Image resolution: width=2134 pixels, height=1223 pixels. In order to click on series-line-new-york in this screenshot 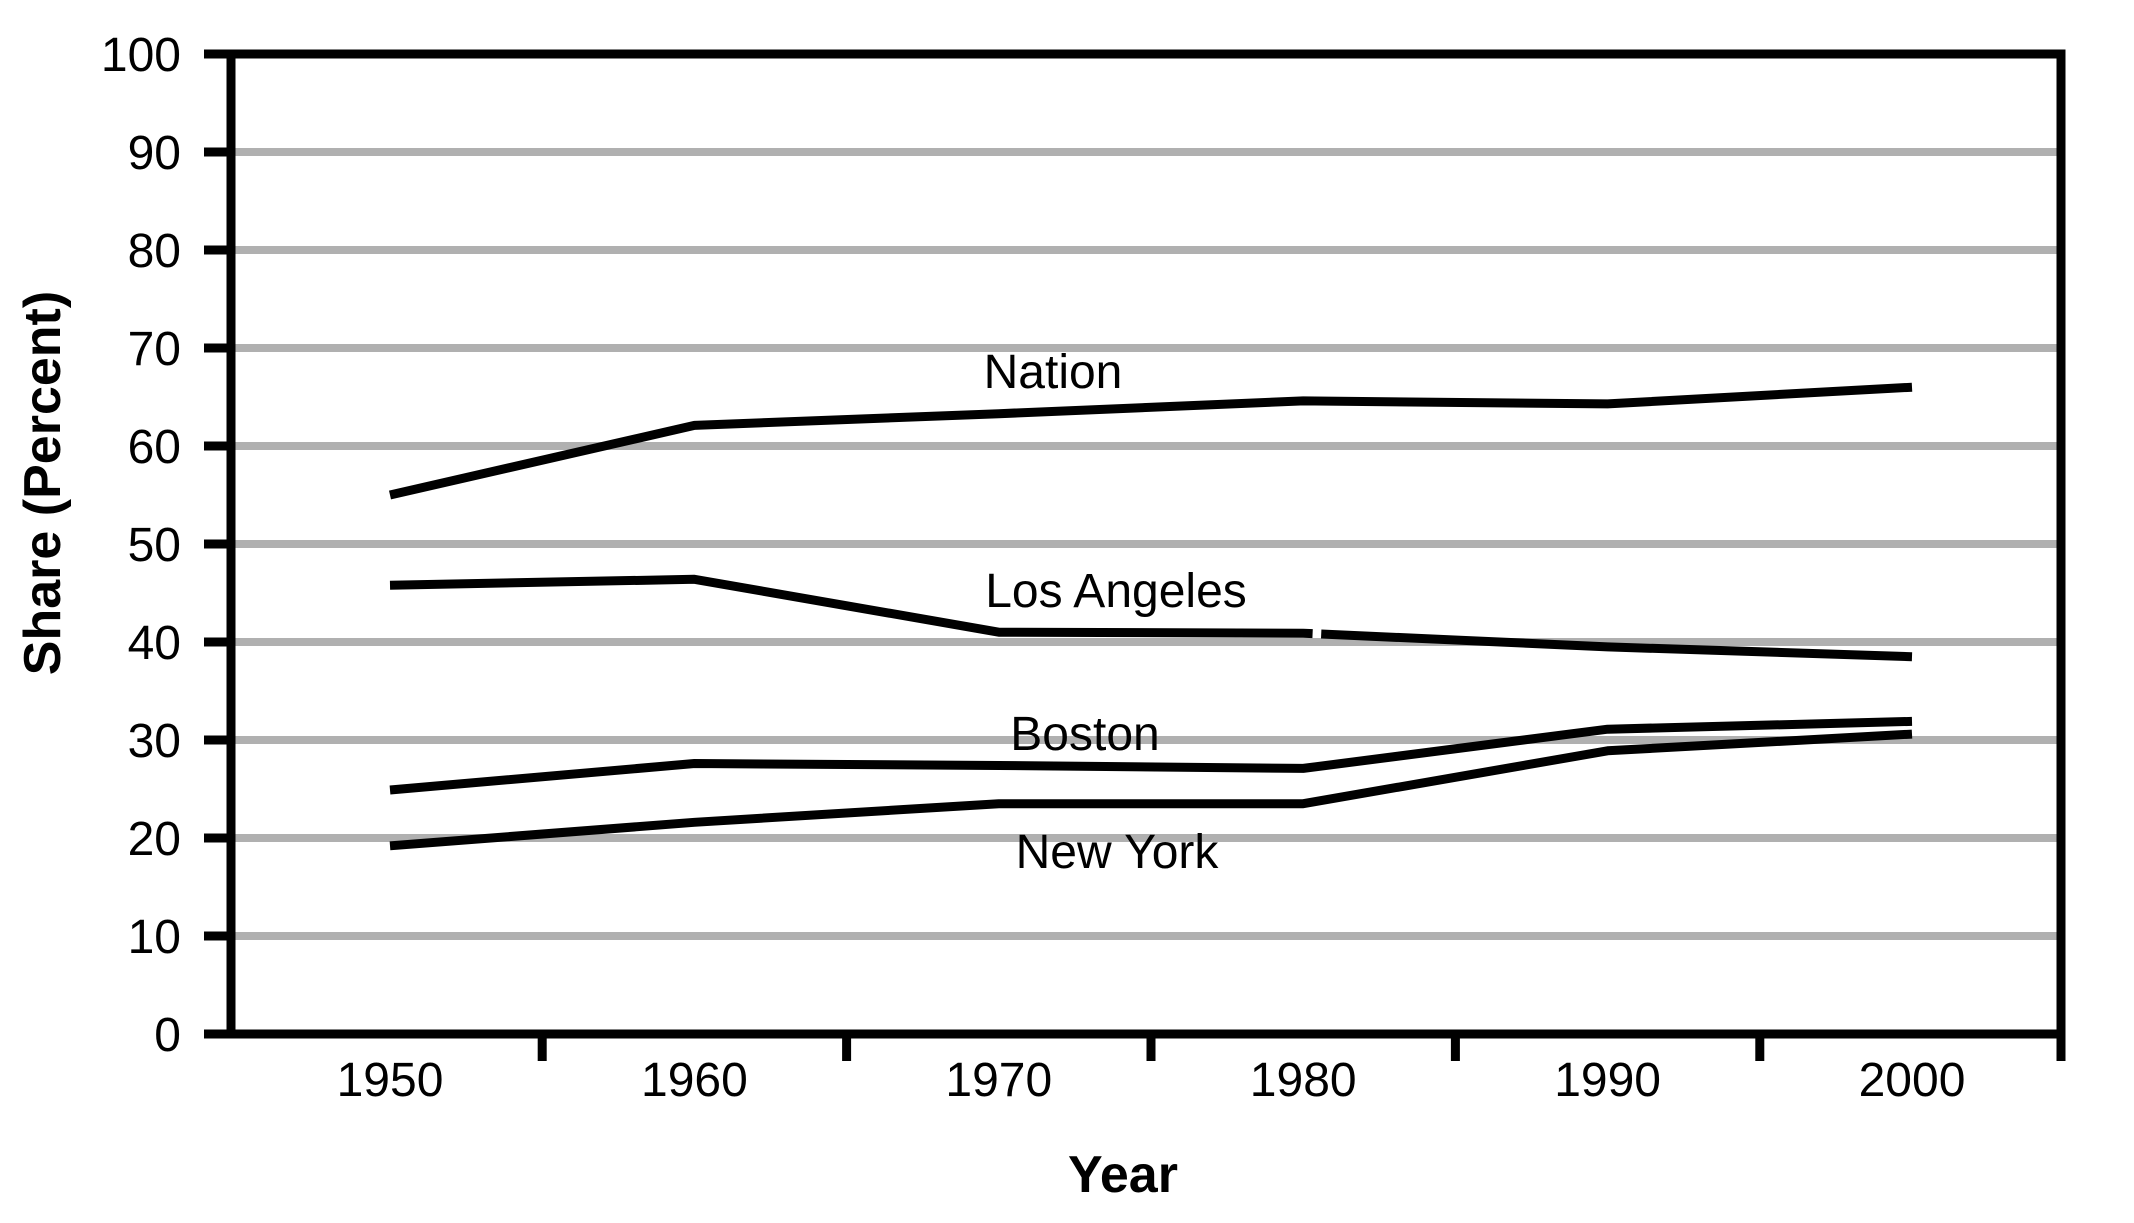, I will do `click(1151, 790)`.